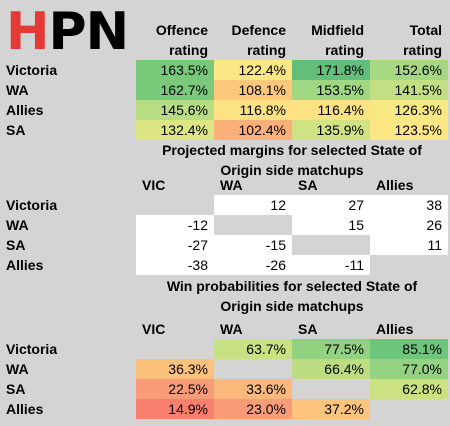 The height and width of the screenshot is (426, 450). Describe the element at coordinates (253, 130) in the screenshot. I see `rating-cell: 102.4%` at that location.